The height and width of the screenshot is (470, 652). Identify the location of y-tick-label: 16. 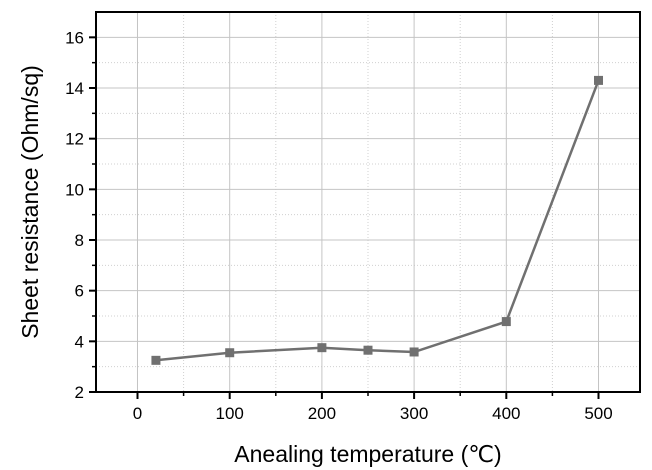
(74, 37).